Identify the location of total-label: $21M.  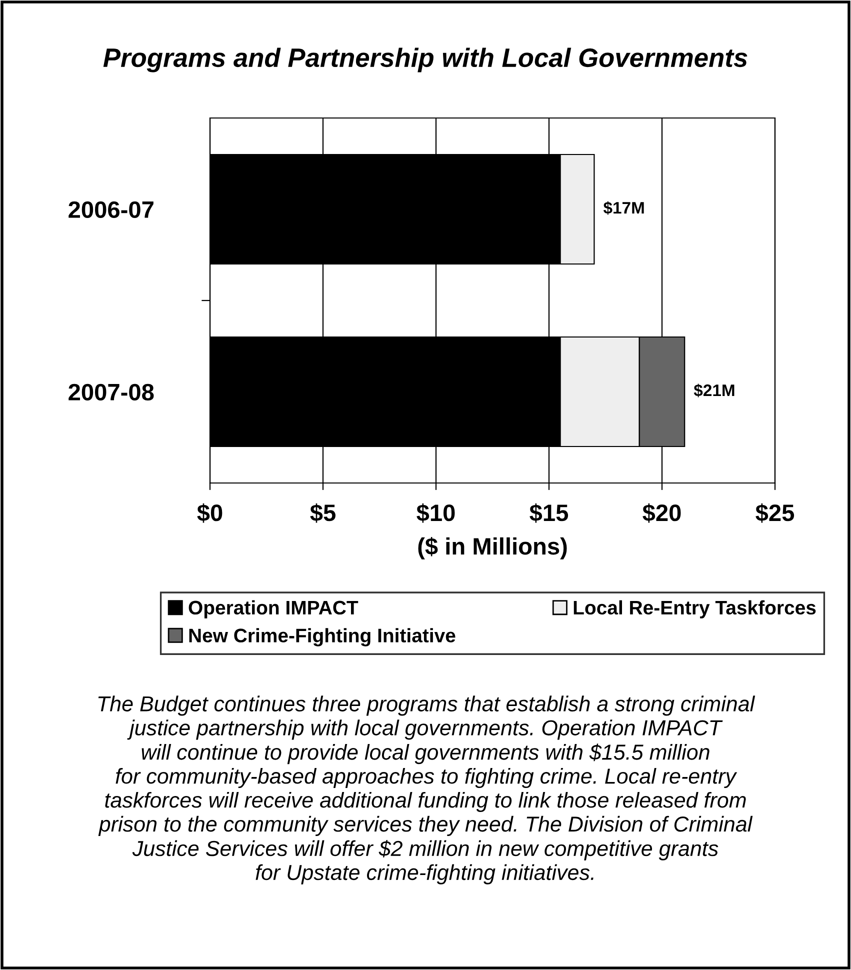
(714, 391).